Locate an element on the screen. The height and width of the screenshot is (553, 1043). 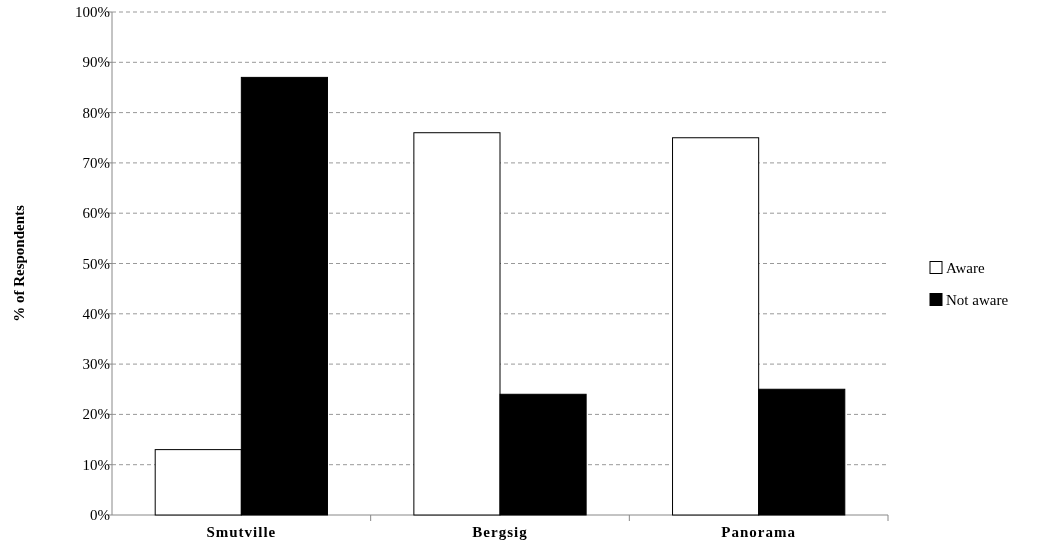
y-tick-label: 90% is located at coordinates (96, 62).